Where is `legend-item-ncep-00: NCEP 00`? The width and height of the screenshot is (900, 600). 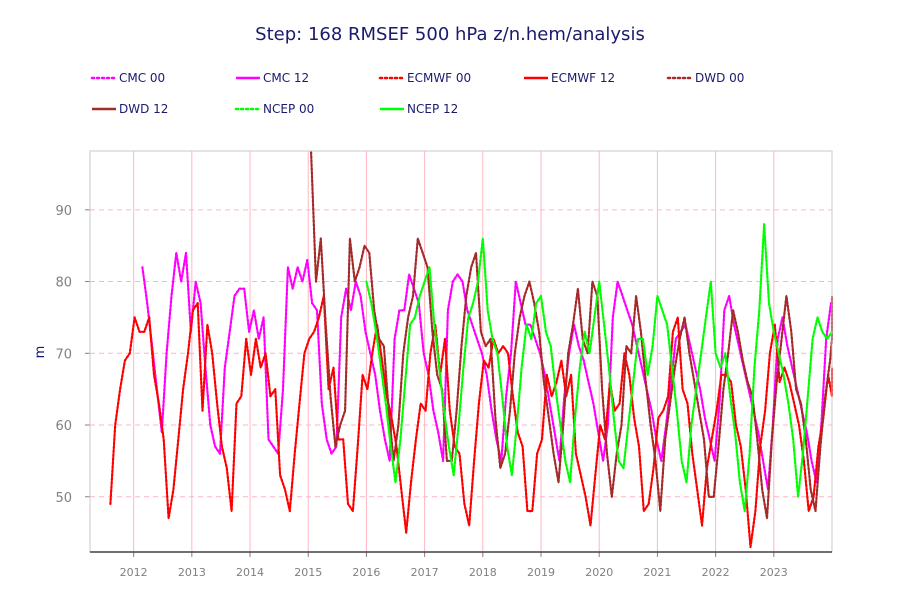 legend-item-ncep-00: NCEP 00 is located at coordinates (274, 109).